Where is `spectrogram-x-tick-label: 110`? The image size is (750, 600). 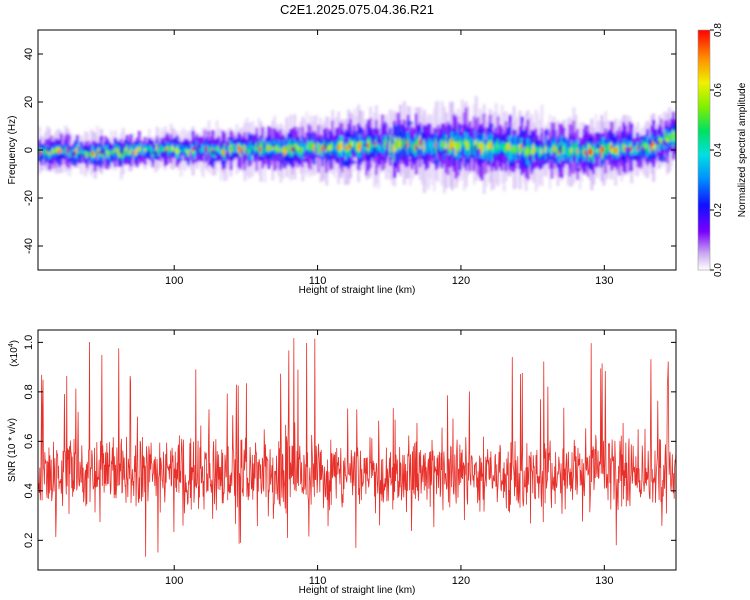
spectrogram-x-tick-label: 110 is located at coordinates (318, 281).